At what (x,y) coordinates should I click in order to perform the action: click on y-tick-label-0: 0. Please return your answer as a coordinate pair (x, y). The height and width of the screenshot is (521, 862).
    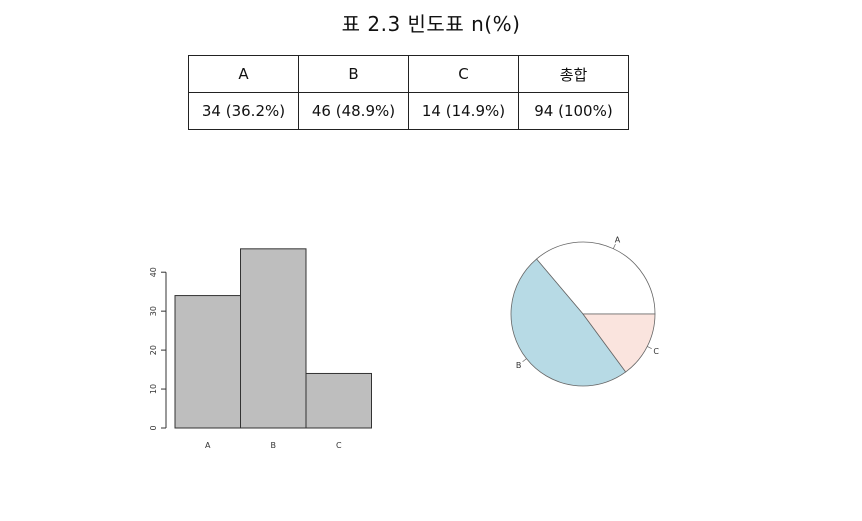
    Looking at the image, I should click on (153, 427).